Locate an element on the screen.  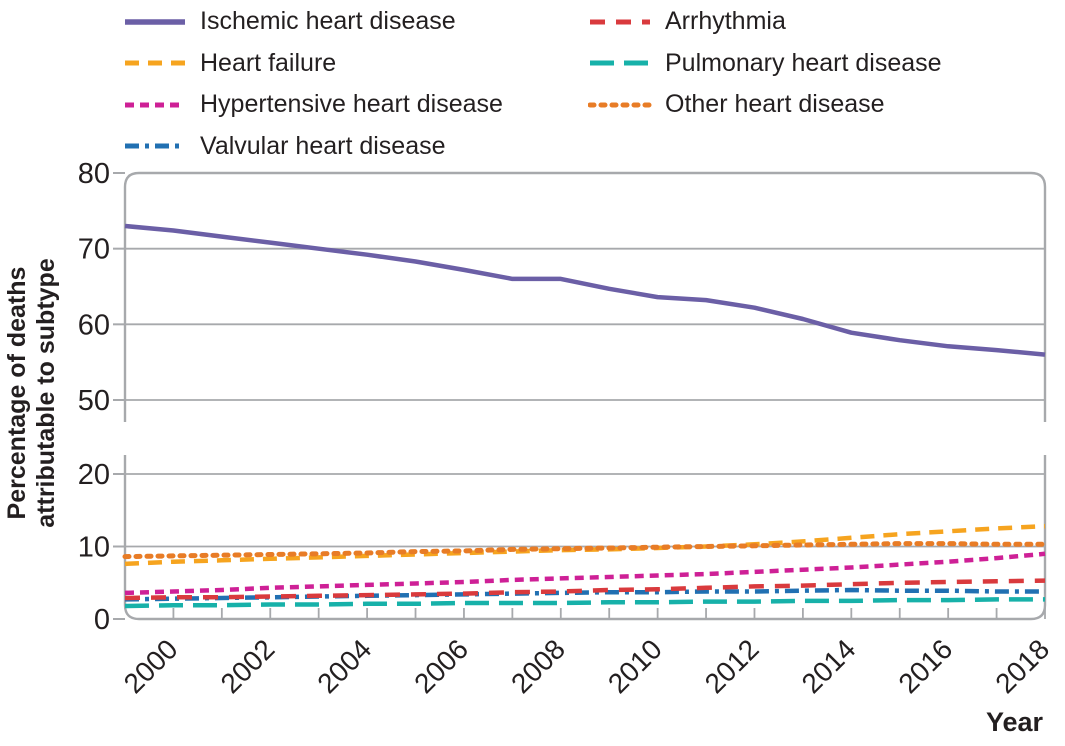
legend-item-heart-failure: Heart failure is located at coordinates (354, 64).